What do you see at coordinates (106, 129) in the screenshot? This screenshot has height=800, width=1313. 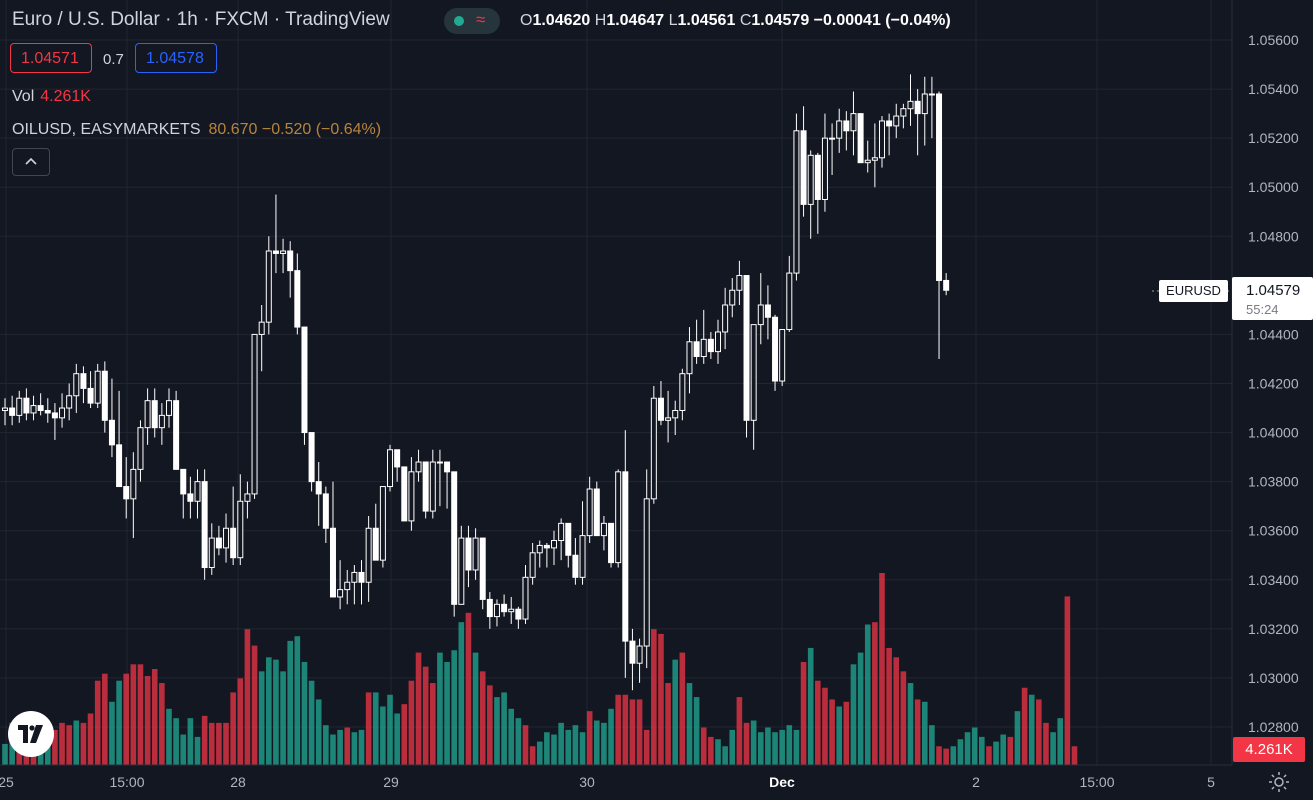 I see `compare-symbol-name: OILUSD, EASYMARKETS` at bounding box center [106, 129].